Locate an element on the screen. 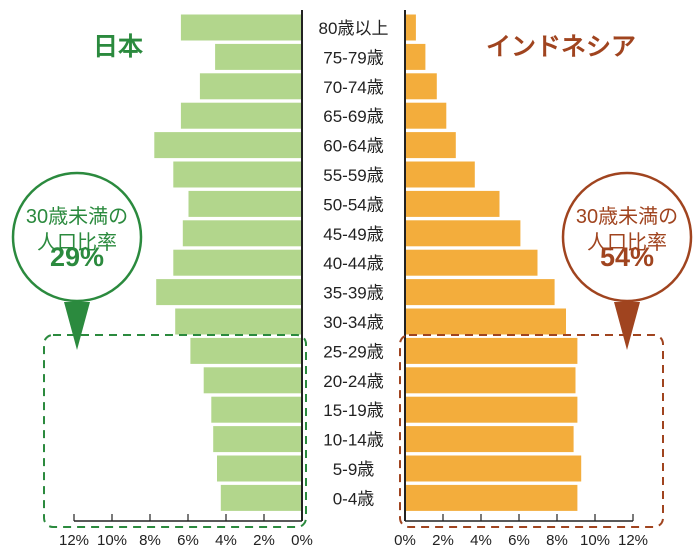 The image size is (697, 549). age-label: 10-14歳 is located at coordinates (353, 440).